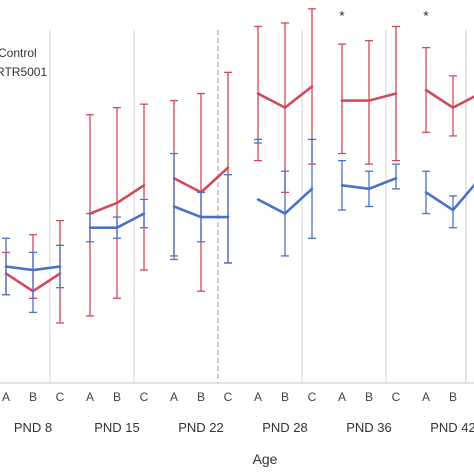 Image resolution: width=474 pixels, height=474 pixels. Describe the element at coordinates (18, 53) in the screenshot. I see `legend-item-control: Control` at that location.